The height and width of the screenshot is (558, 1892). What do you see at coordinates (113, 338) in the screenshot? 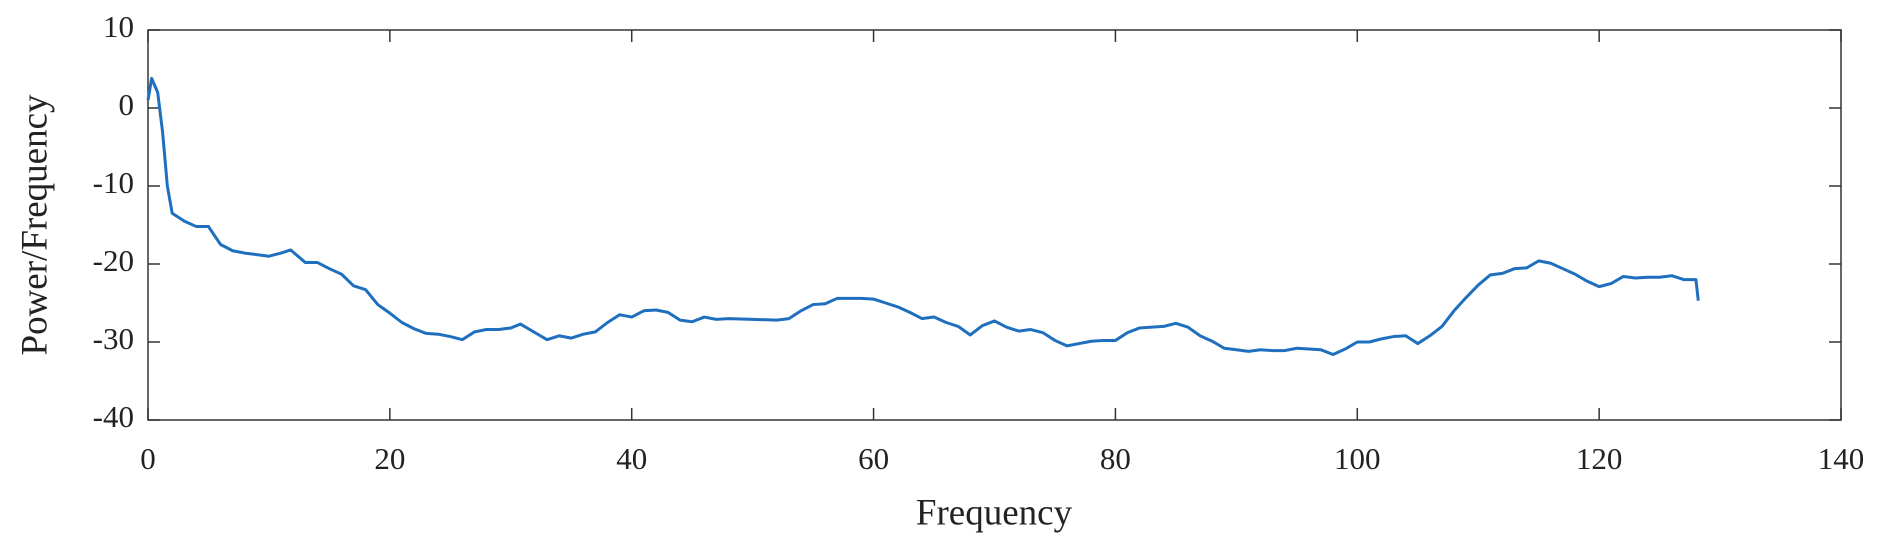
I see `y-tick-label: -30` at bounding box center [113, 338].